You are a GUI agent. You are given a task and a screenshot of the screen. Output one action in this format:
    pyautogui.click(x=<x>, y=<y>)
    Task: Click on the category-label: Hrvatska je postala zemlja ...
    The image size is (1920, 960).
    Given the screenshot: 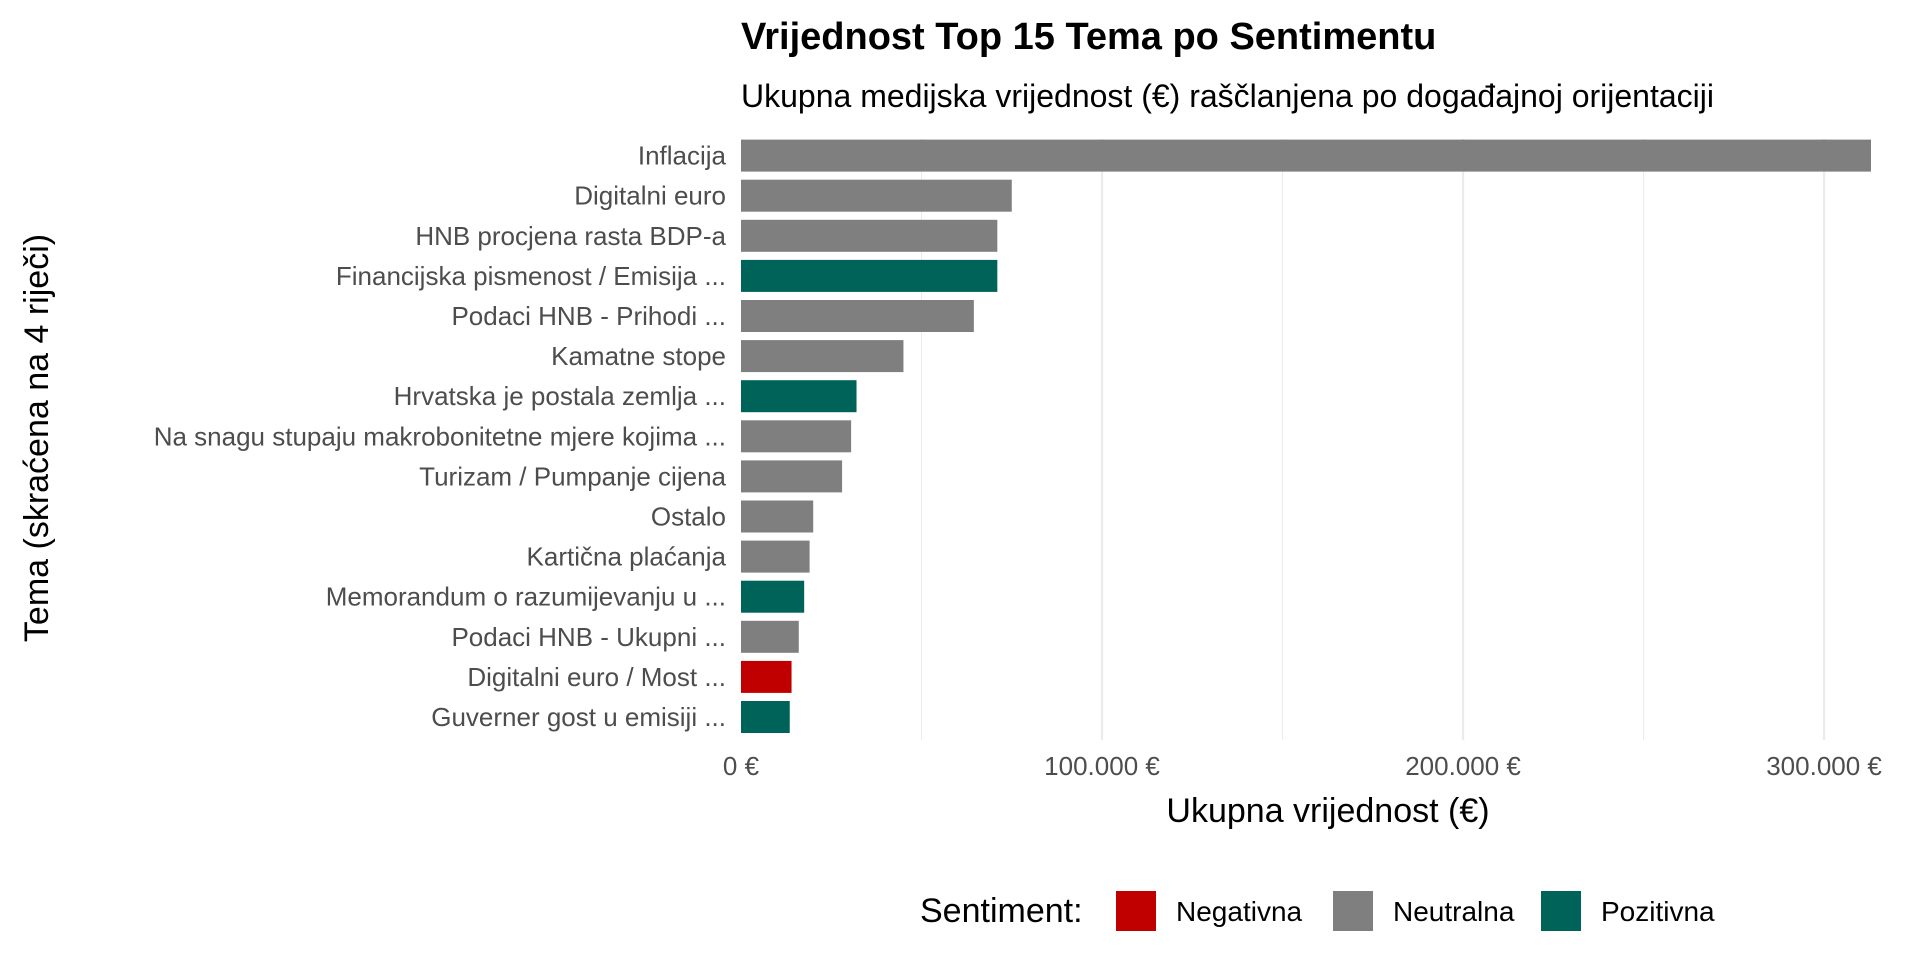 What is the action you would take?
    pyautogui.click(x=560, y=396)
    